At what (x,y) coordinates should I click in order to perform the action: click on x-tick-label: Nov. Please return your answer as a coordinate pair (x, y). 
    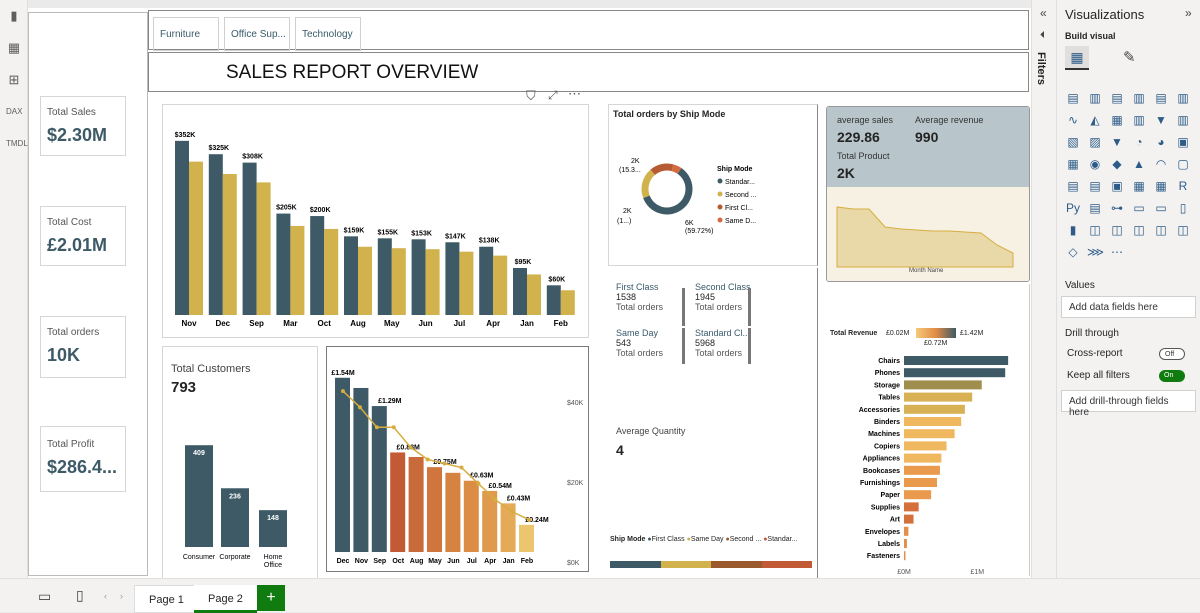
    Looking at the image, I should click on (189, 323).